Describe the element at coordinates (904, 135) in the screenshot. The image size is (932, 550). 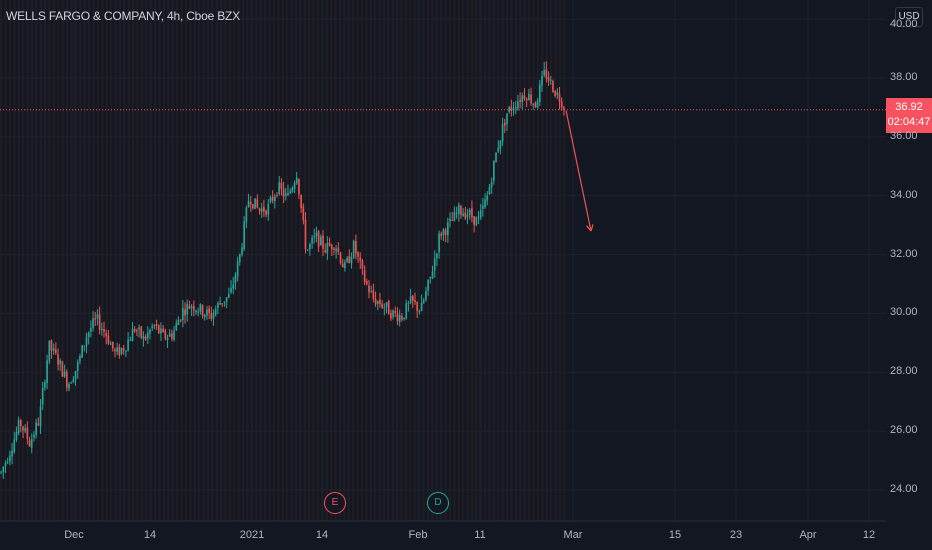
I see `price-tick-label: 36.00` at that location.